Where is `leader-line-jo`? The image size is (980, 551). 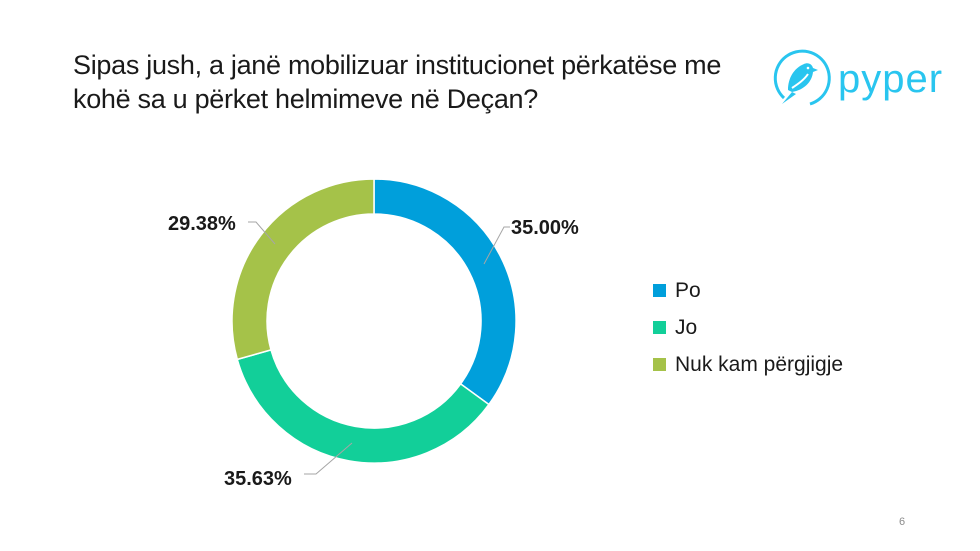 leader-line-jo is located at coordinates (328, 458).